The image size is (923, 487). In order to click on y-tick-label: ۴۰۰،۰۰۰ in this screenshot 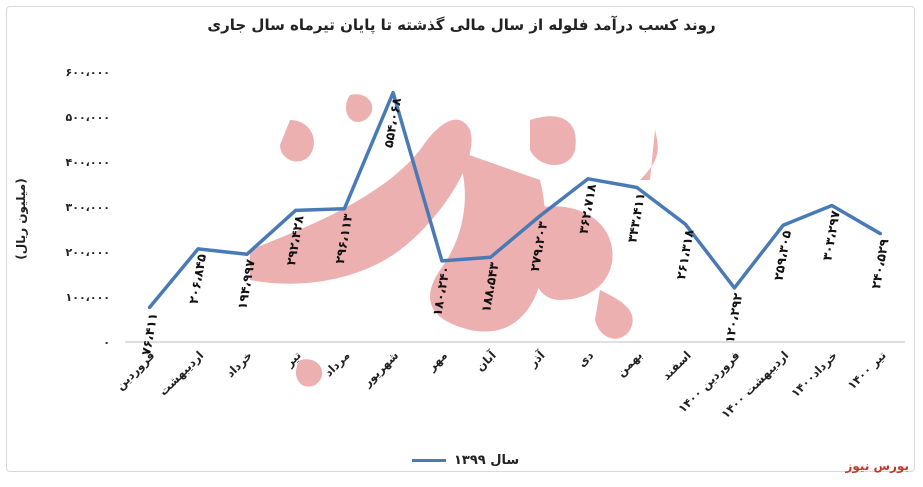, I will do `click(88, 162)`.